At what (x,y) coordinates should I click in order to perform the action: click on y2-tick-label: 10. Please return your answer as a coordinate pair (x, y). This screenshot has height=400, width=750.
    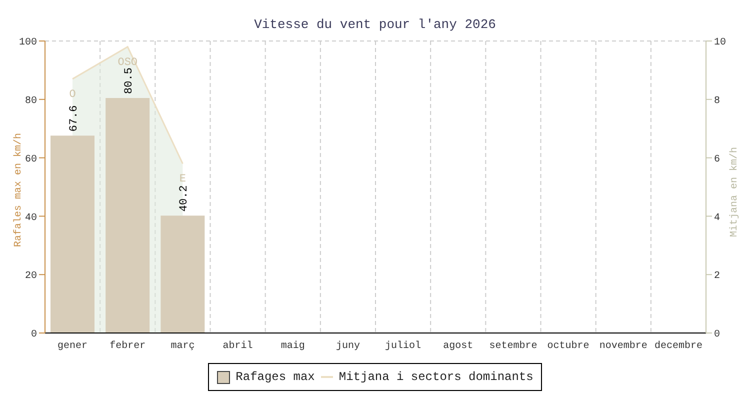
    Looking at the image, I should click on (720, 43).